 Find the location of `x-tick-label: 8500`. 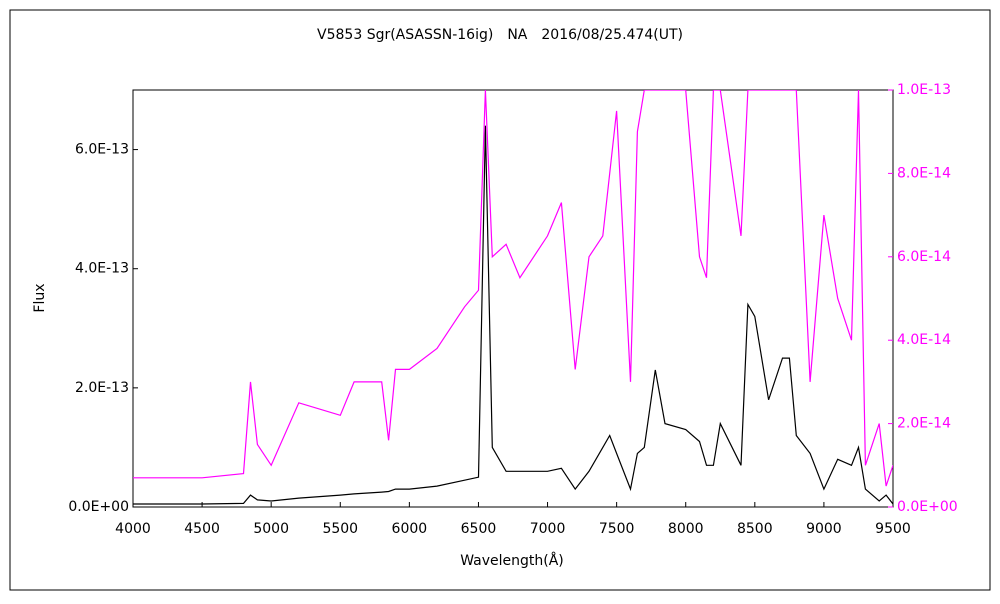

x-tick-label: 8500 is located at coordinates (755, 529).